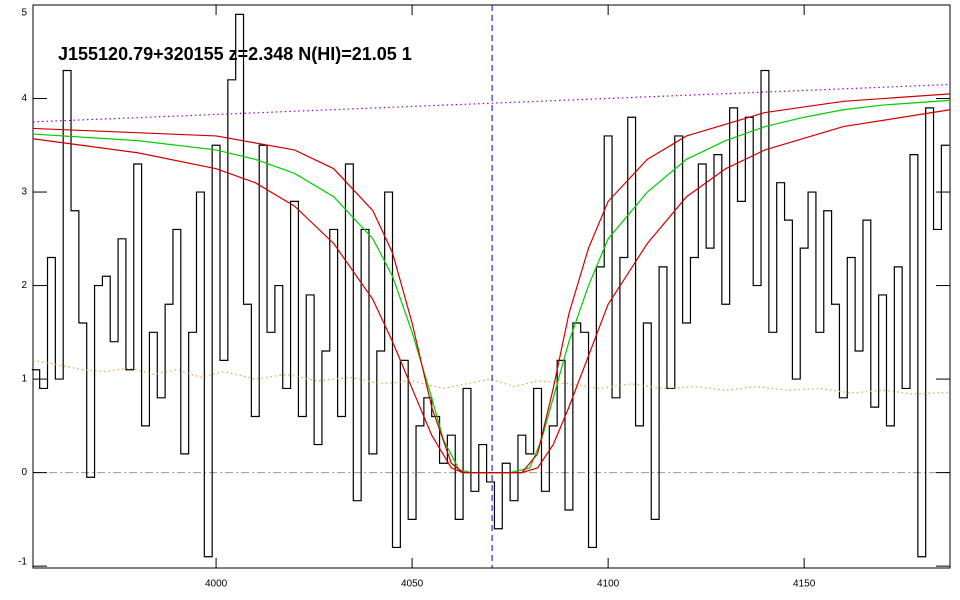 This screenshot has height=600, width=960. I want to click on y-tick-label: -1, so click(22, 562).